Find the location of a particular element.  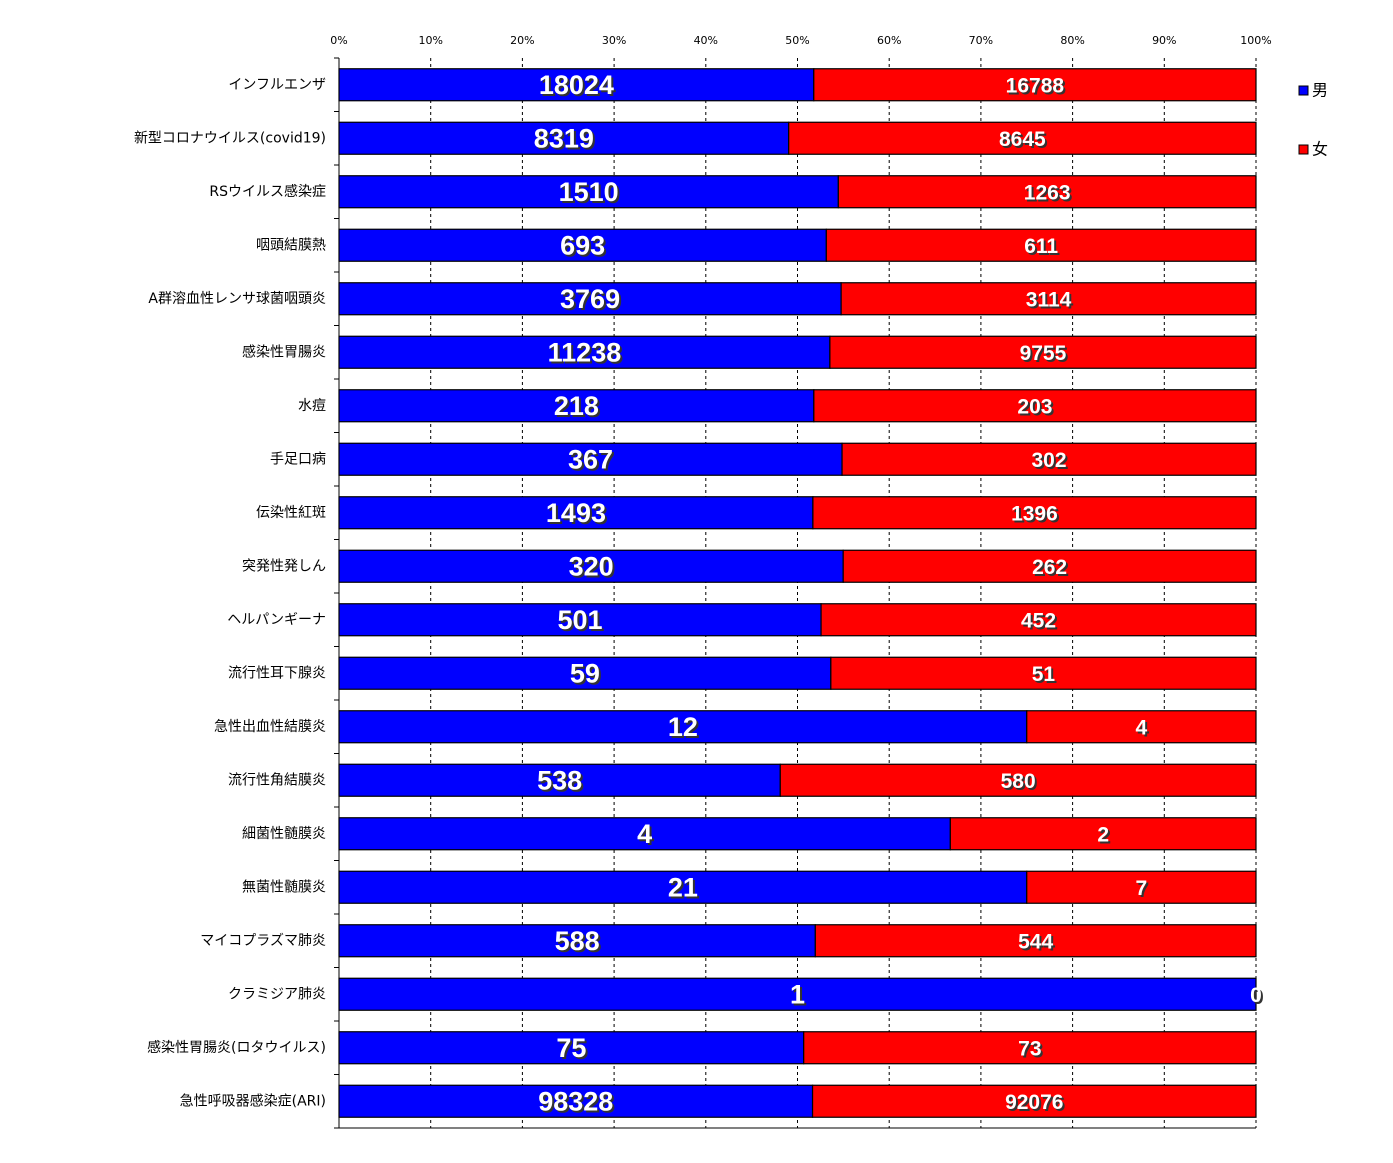

data-label-shadow: 9755 is located at coordinates (1045, 355).